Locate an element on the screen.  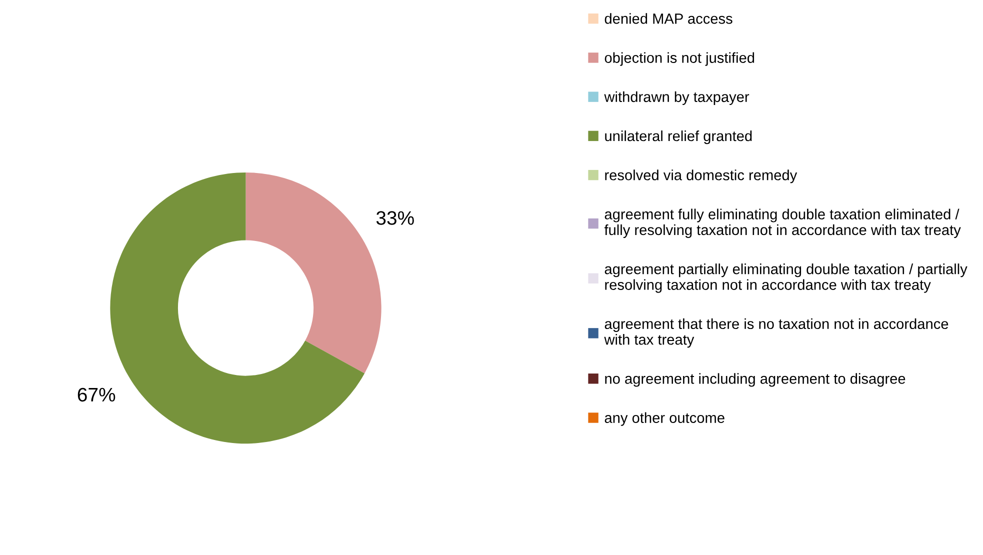
legend-label: agreement that there is no taxation not in accordance with tax treaty is located at coordinates (776, 333).